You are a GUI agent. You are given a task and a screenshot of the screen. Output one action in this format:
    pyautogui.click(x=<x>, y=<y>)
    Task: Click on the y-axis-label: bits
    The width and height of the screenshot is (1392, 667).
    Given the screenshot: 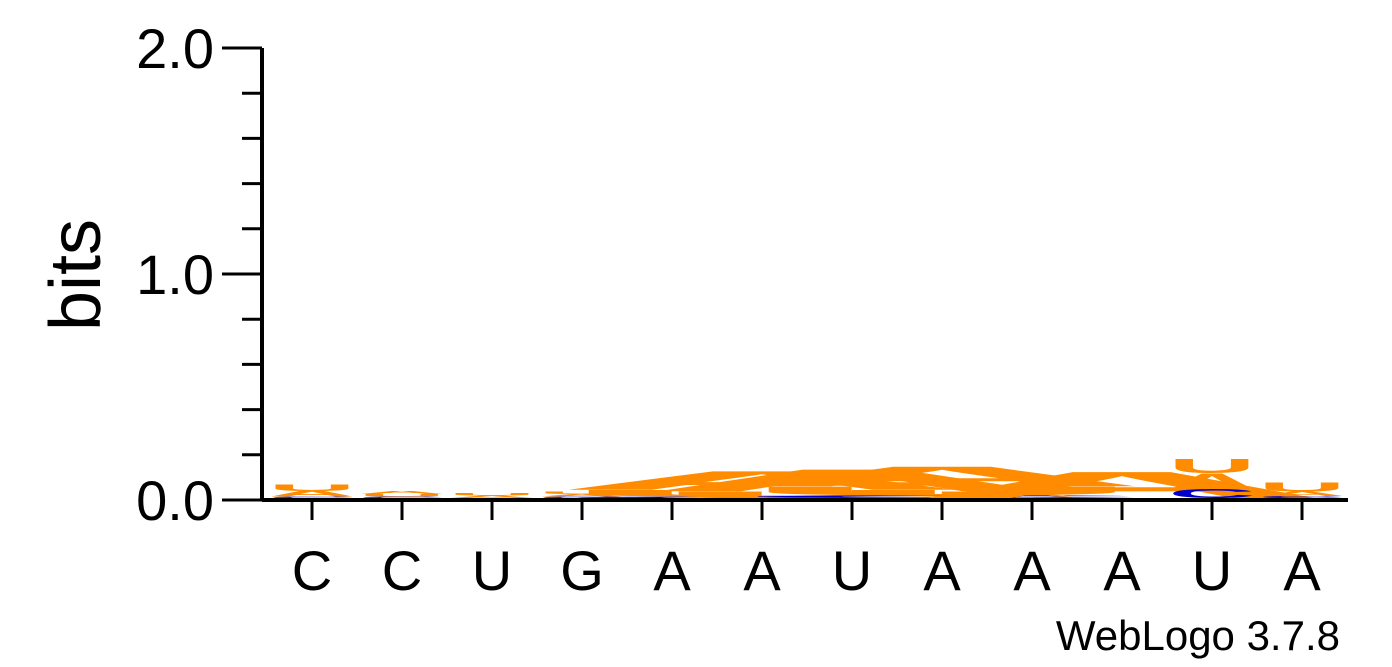 What is the action you would take?
    pyautogui.click(x=76, y=275)
    